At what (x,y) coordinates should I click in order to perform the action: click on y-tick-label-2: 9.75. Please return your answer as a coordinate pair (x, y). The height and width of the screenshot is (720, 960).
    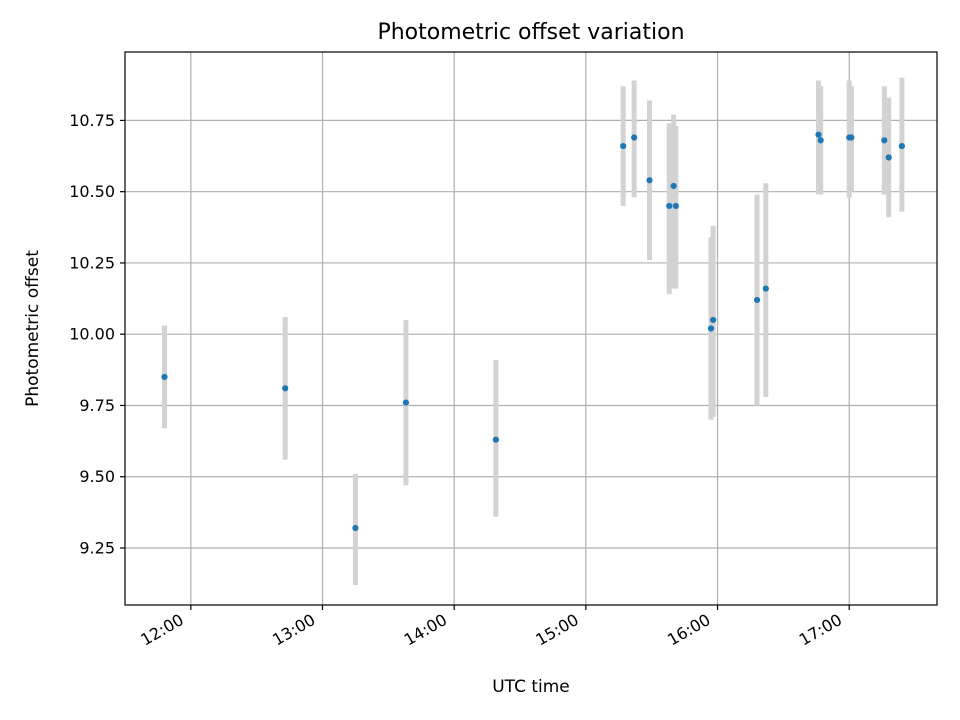
    Looking at the image, I should click on (97, 405).